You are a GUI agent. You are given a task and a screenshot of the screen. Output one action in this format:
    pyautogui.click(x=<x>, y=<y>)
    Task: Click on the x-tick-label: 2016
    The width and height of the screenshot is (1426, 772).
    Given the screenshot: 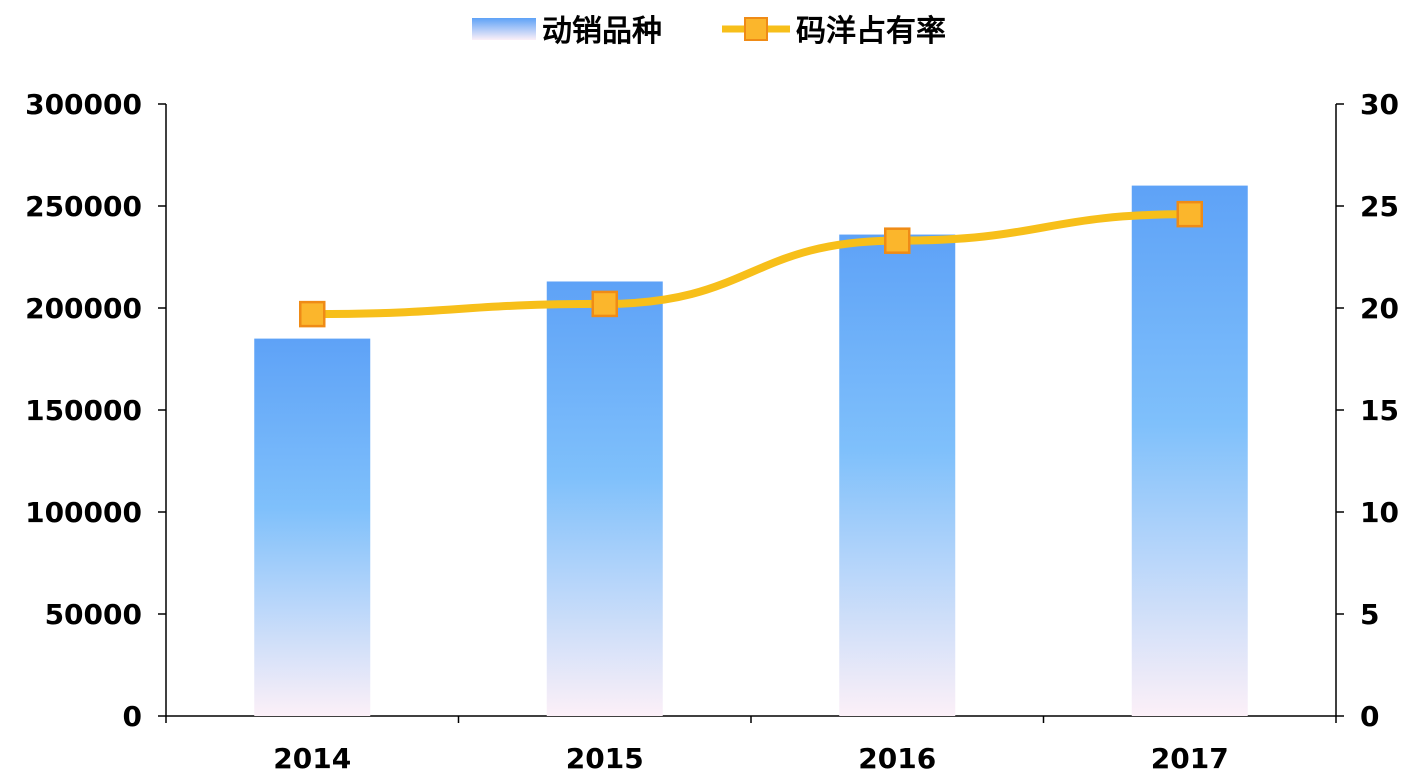 What is the action you would take?
    pyautogui.click(x=897, y=757)
    